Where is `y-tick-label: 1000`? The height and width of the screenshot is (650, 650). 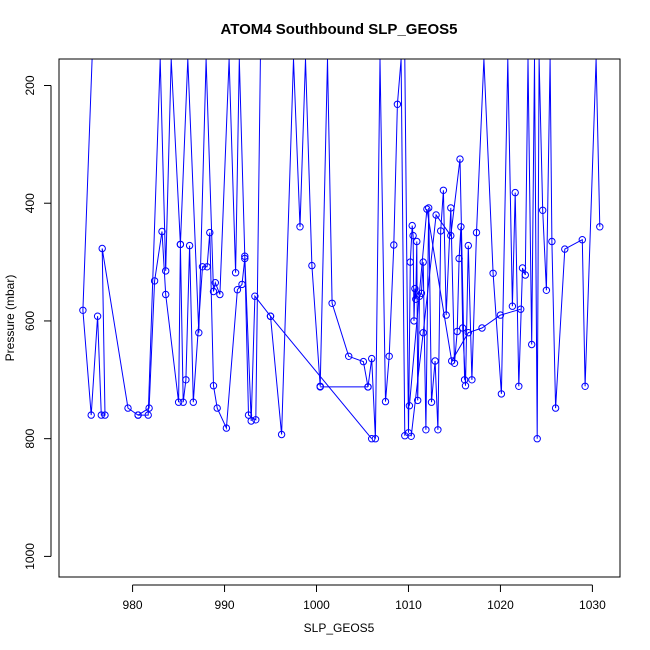 y-tick-label: 1000 is located at coordinates (30, 556).